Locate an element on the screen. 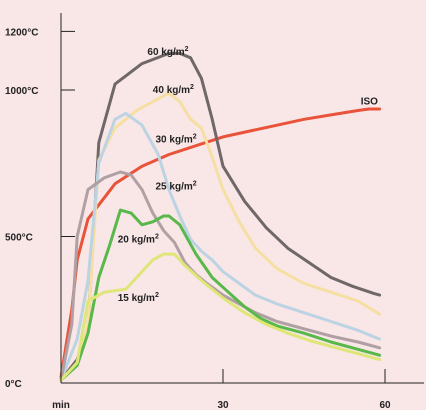  series-label-20-kg-m2: 20 kg/m2 is located at coordinates (138, 239).